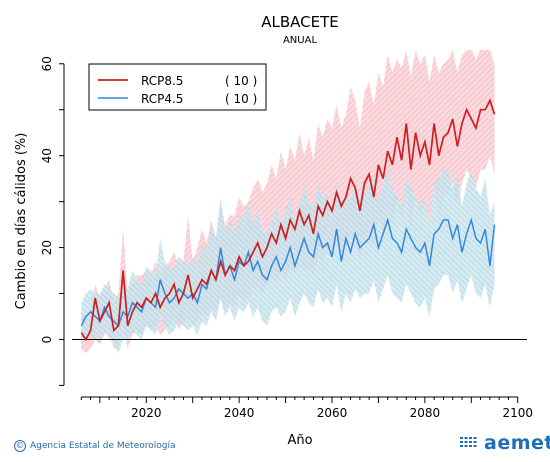 This screenshot has height=462, width=550. Describe the element at coordinates (517, 443) in the screenshot. I see `aemet-logo-text: aemet` at that location.